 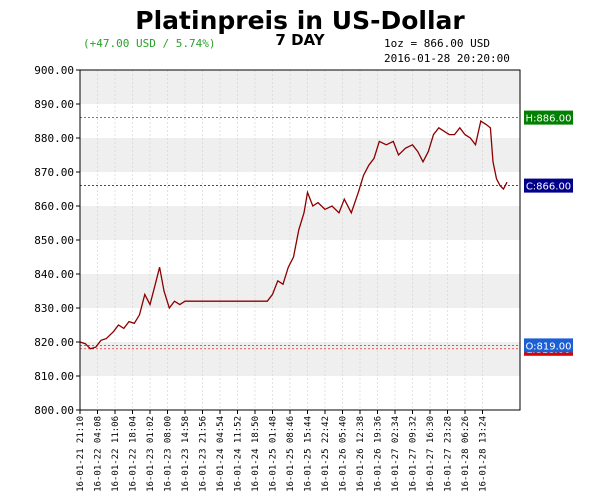 What do you see at coordinates (54, 70) in the screenshot?
I see `y-tick-label: 900.00` at bounding box center [54, 70].